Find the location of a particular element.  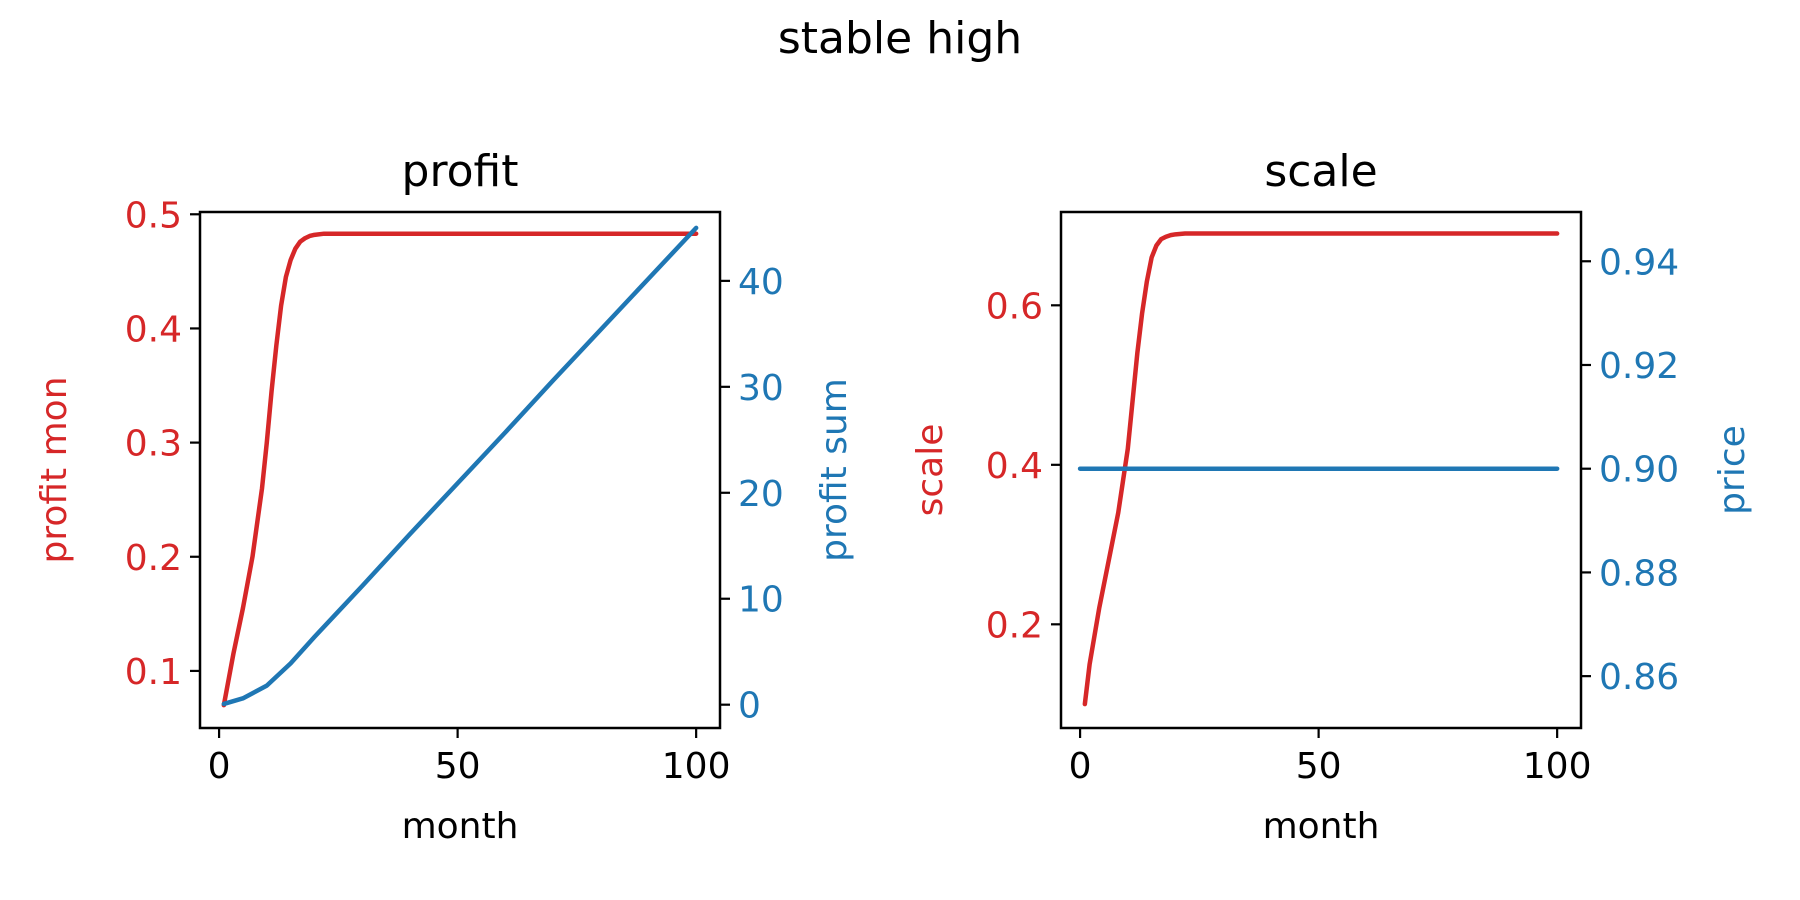

right-y-tick-label: 0 is located at coordinates (749, 706).